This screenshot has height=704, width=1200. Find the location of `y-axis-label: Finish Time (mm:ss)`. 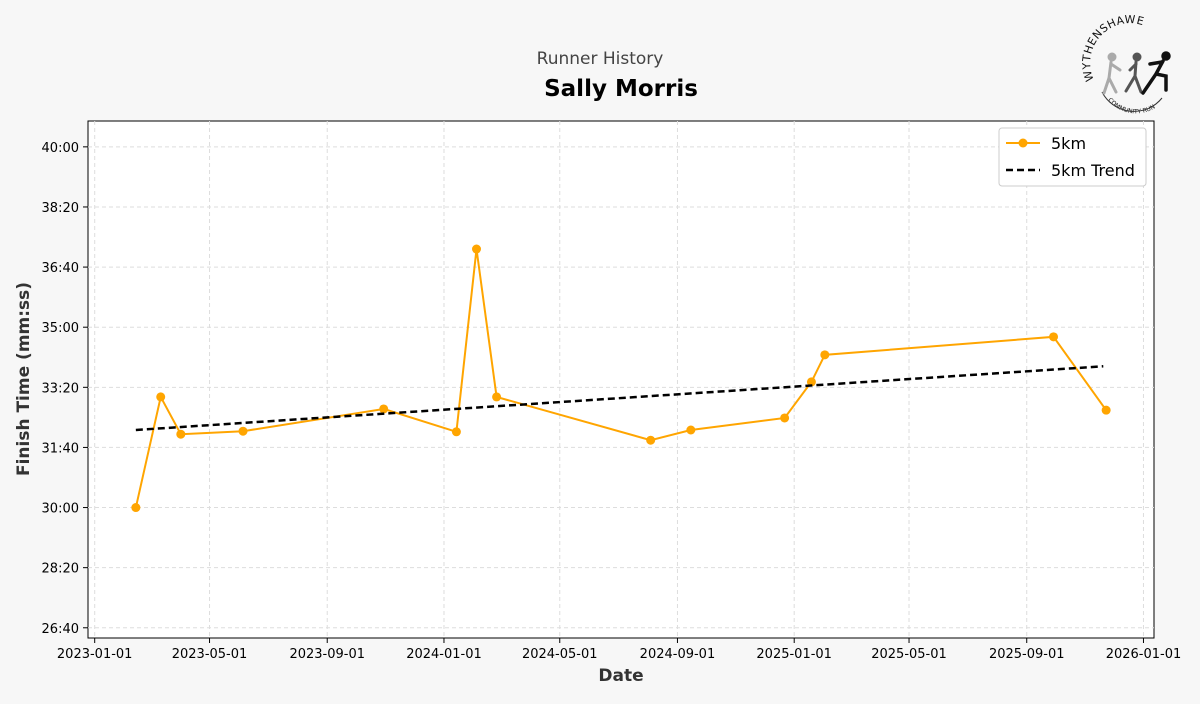

y-axis-label: Finish Time (mm:ss) is located at coordinates (24, 379).